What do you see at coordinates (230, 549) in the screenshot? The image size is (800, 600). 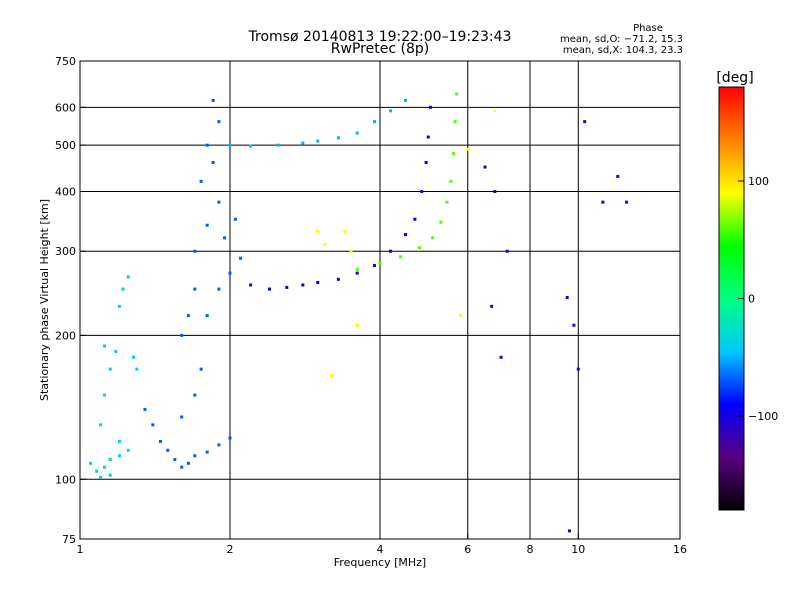 I see `x-tick-label: 2` at bounding box center [230, 549].